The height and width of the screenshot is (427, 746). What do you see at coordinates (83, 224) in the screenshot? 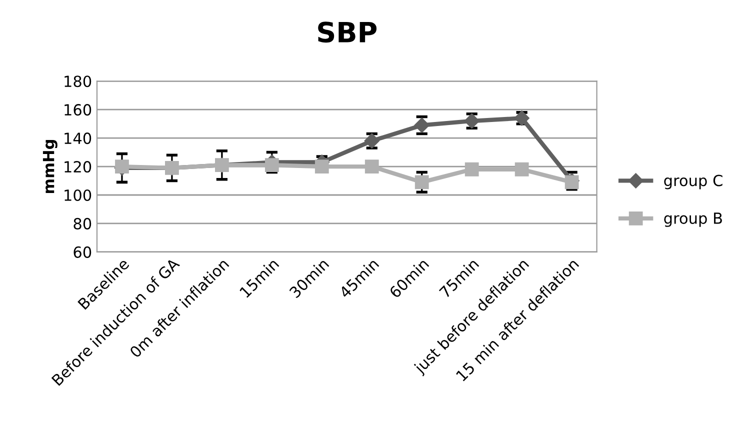
I see `y-tick-label: 80` at bounding box center [83, 224].